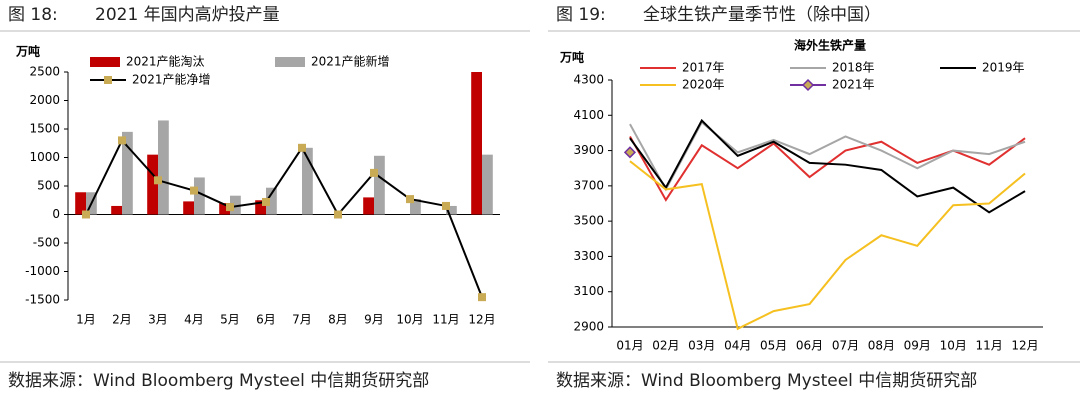 Image resolution: width=1080 pixels, height=406 pixels. I want to click on y-tick-label: -1000, so click(42, 271).